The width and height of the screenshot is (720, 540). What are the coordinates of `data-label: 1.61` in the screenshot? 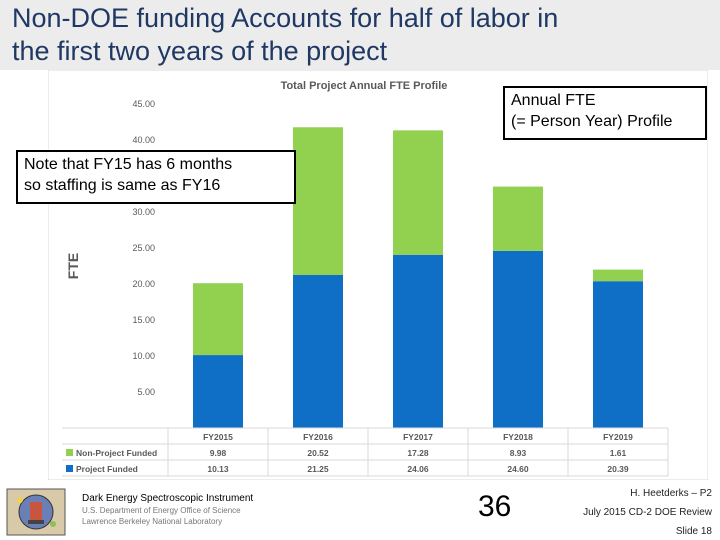 It's located at (618, 453).